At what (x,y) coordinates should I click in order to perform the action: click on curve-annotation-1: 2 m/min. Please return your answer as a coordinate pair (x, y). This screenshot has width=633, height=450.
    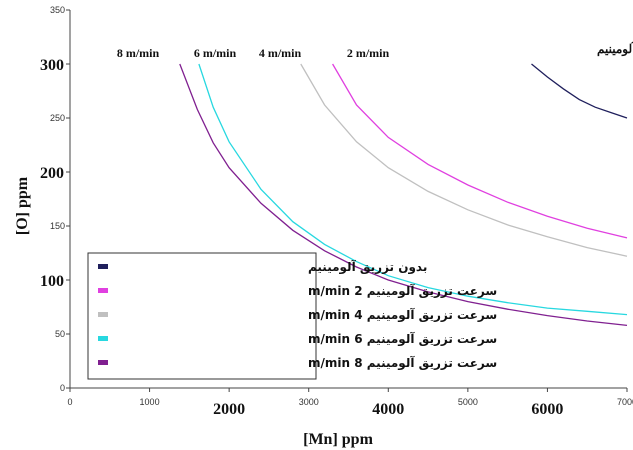
    Looking at the image, I should click on (368, 53).